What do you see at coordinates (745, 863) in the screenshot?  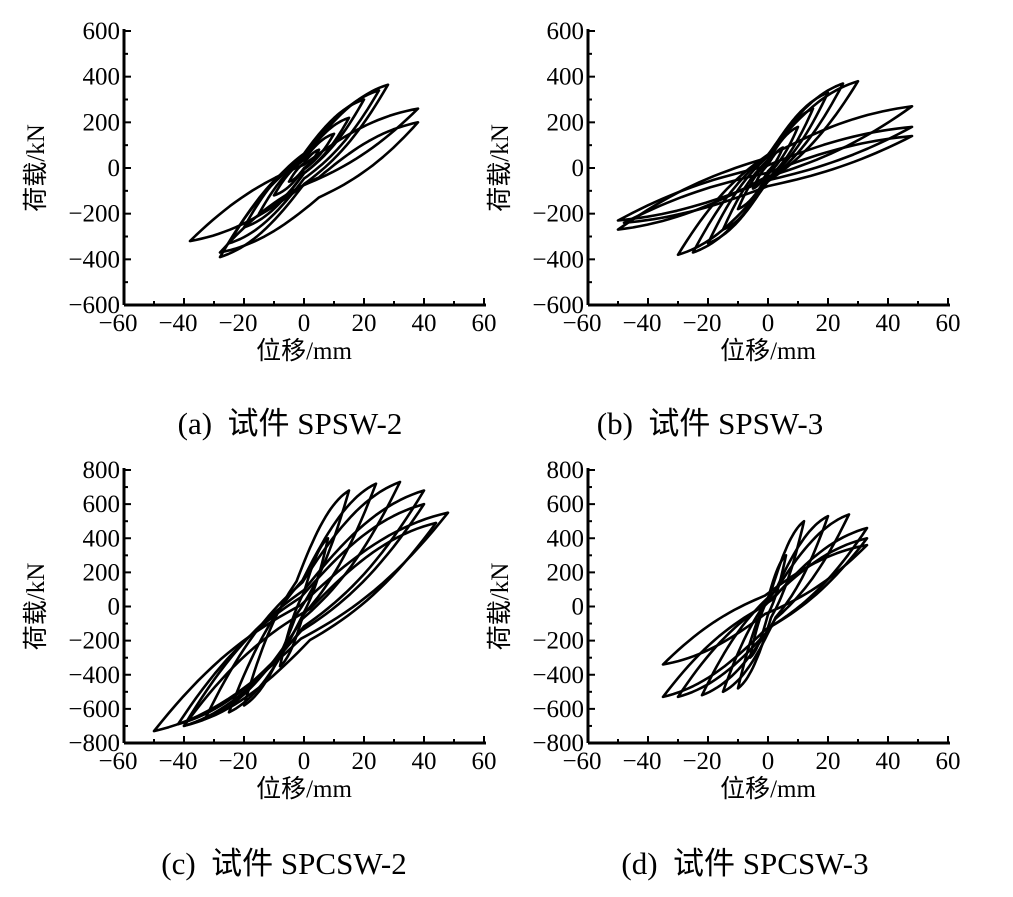 I see `subfigure-caption: (d) 试件 SPCSW-3` at bounding box center [745, 863].